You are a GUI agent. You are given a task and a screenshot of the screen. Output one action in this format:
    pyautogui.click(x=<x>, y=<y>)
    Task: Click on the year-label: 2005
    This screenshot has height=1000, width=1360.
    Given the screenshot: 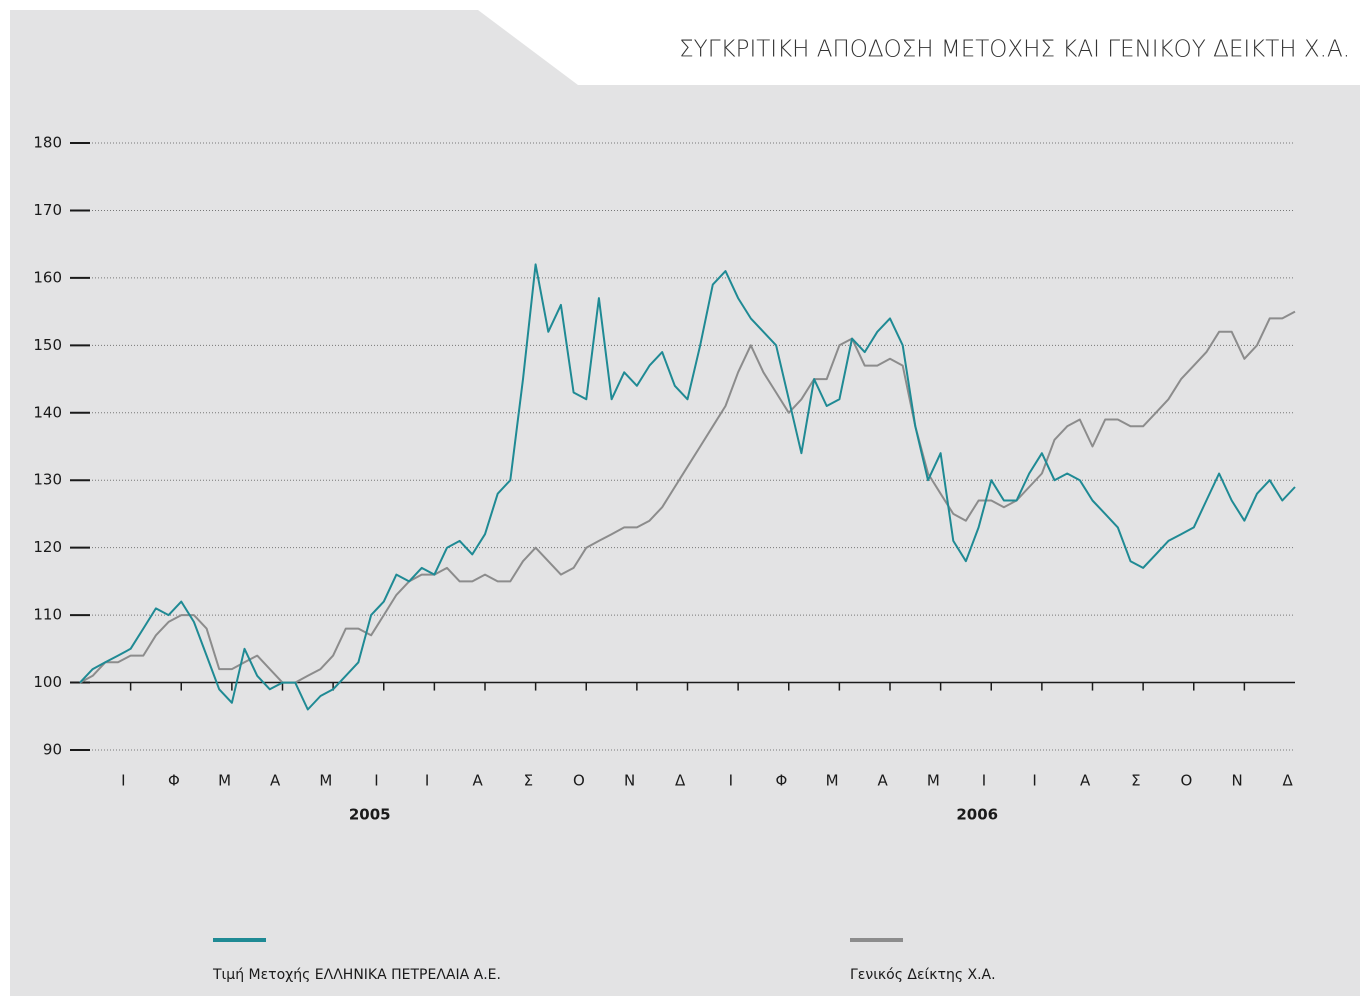 What is the action you would take?
    pyautogui.click(x=370, y=815)
    